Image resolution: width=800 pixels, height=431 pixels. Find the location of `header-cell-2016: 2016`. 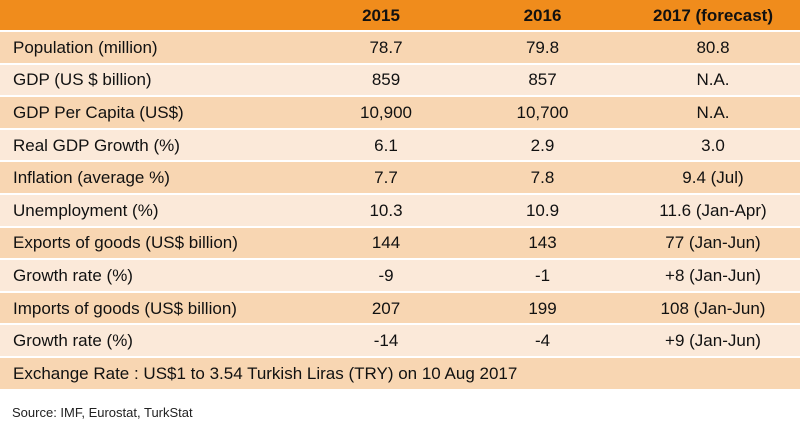

header-cell-2016: 2016 is located at coordinates (542, 15).